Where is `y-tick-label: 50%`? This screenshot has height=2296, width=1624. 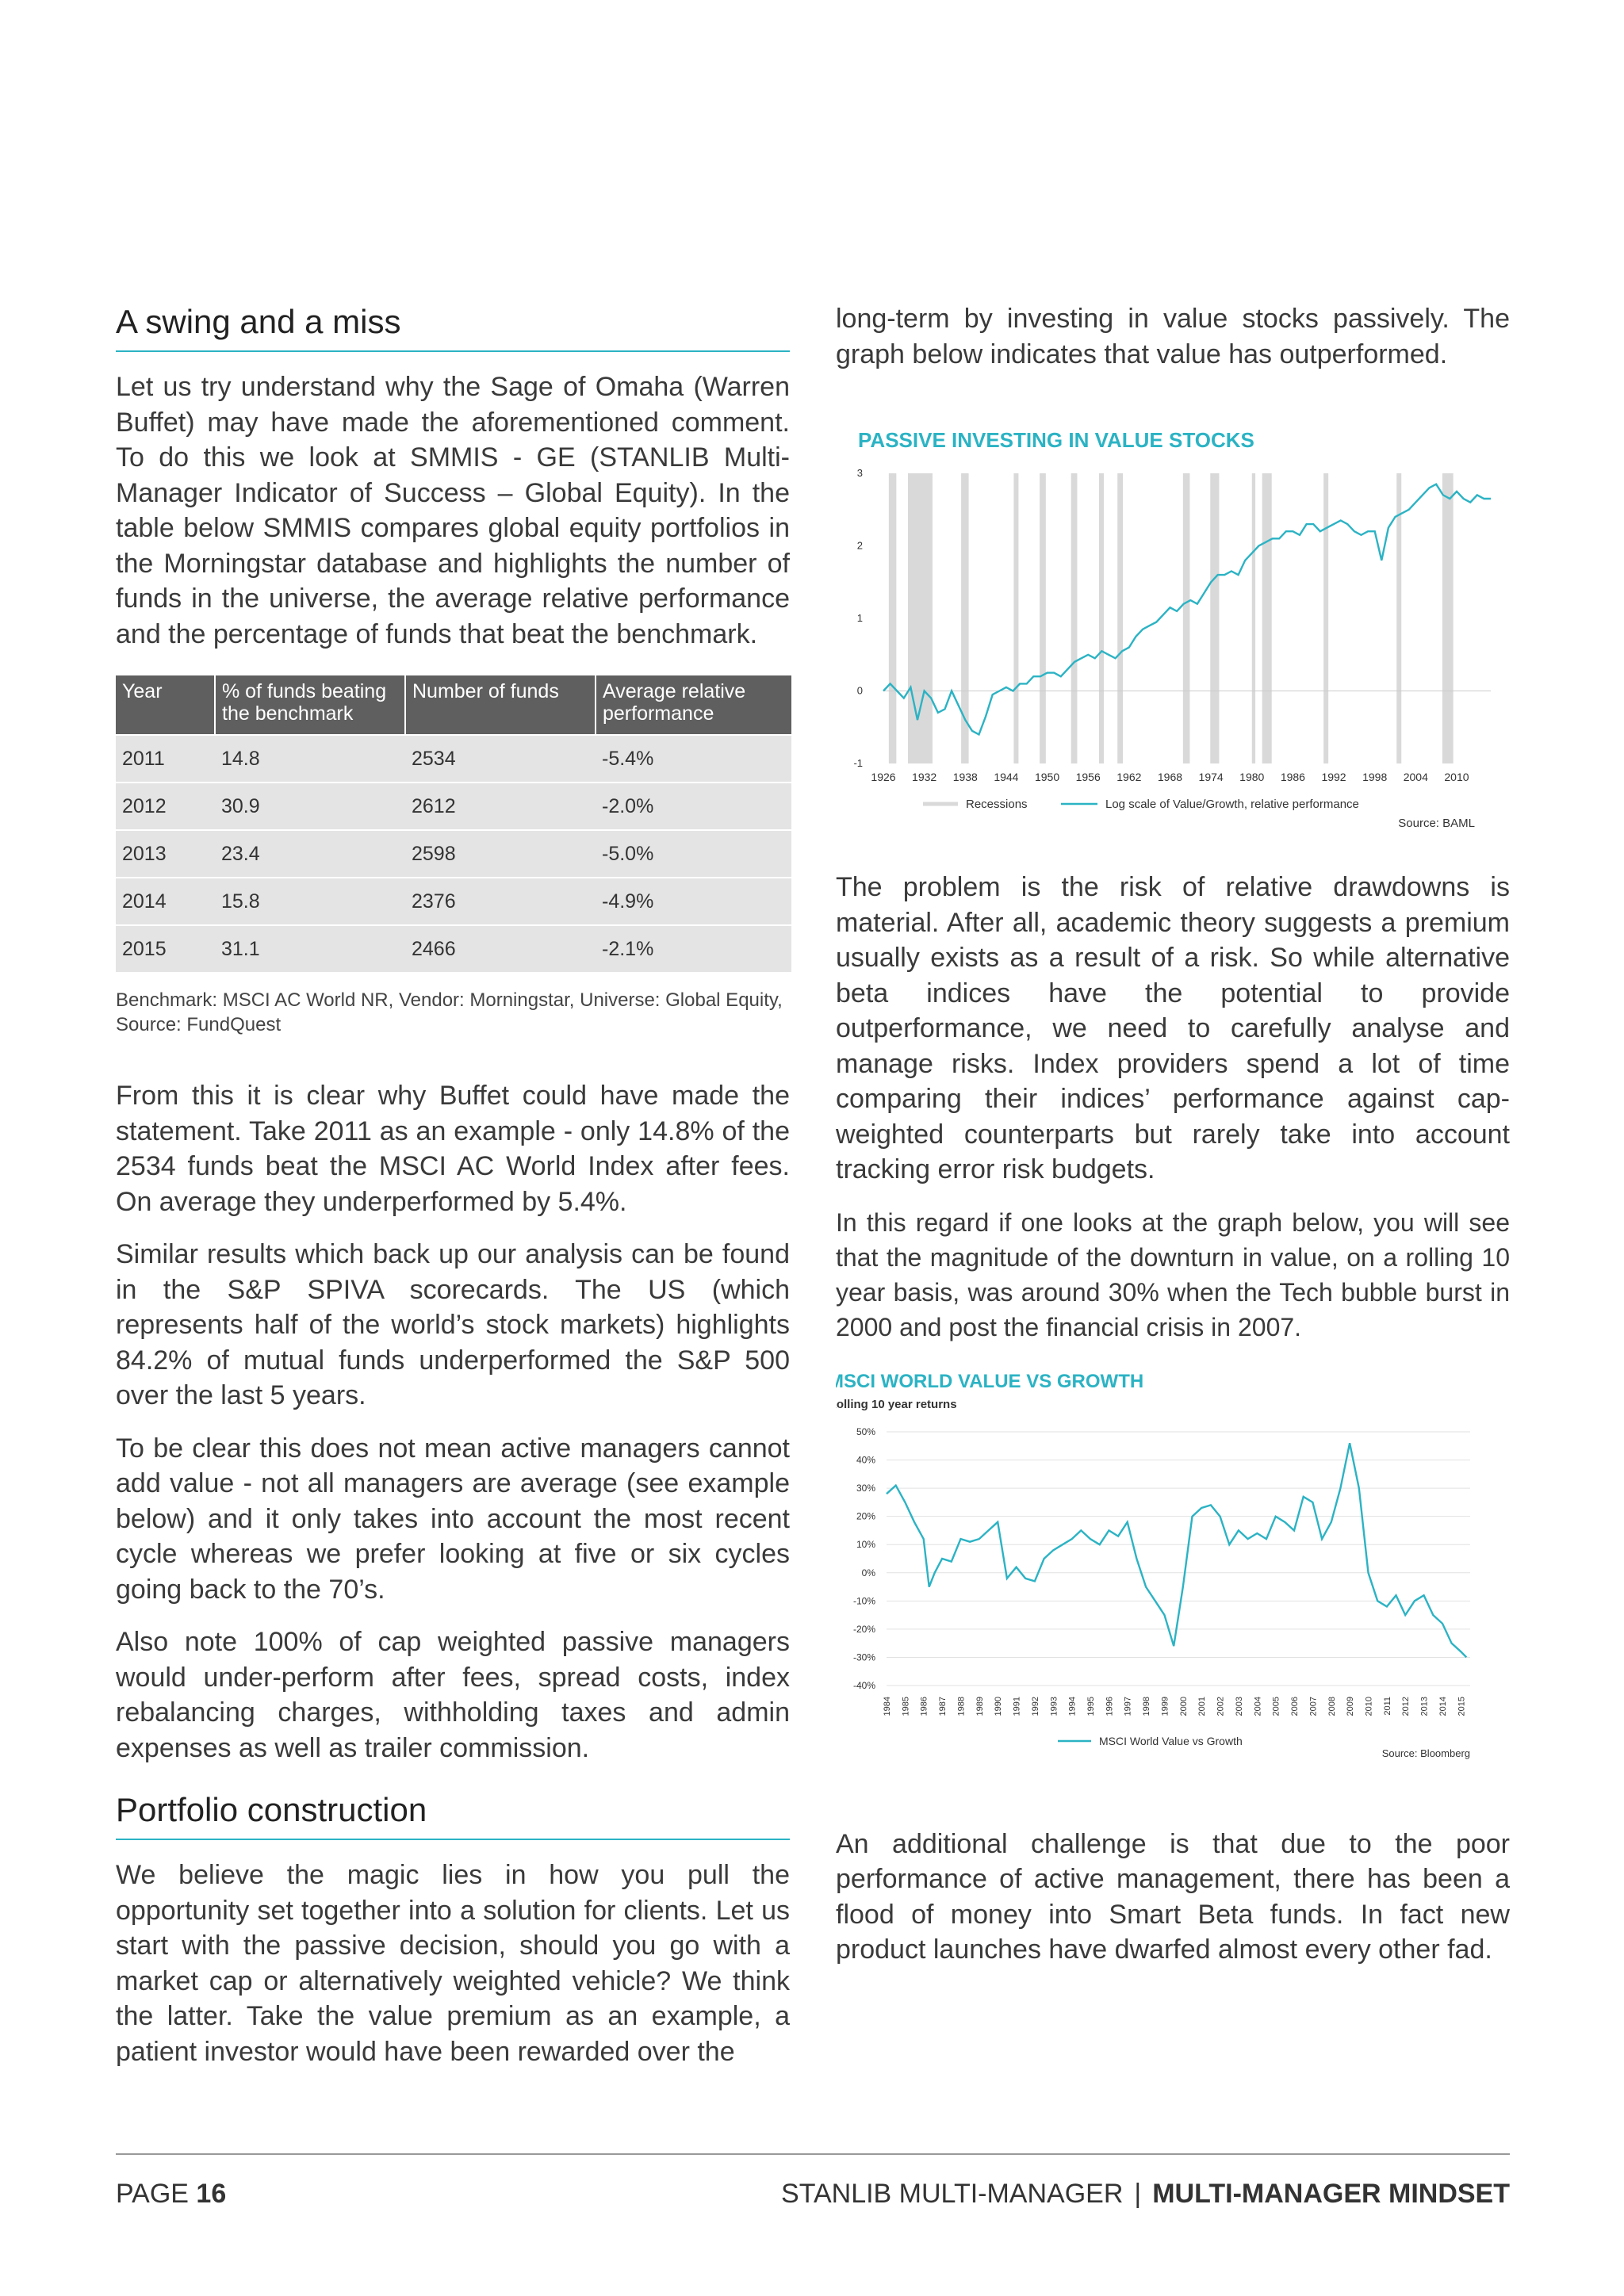
y-tick-label: 50% is located at coordinates (866, 1432).